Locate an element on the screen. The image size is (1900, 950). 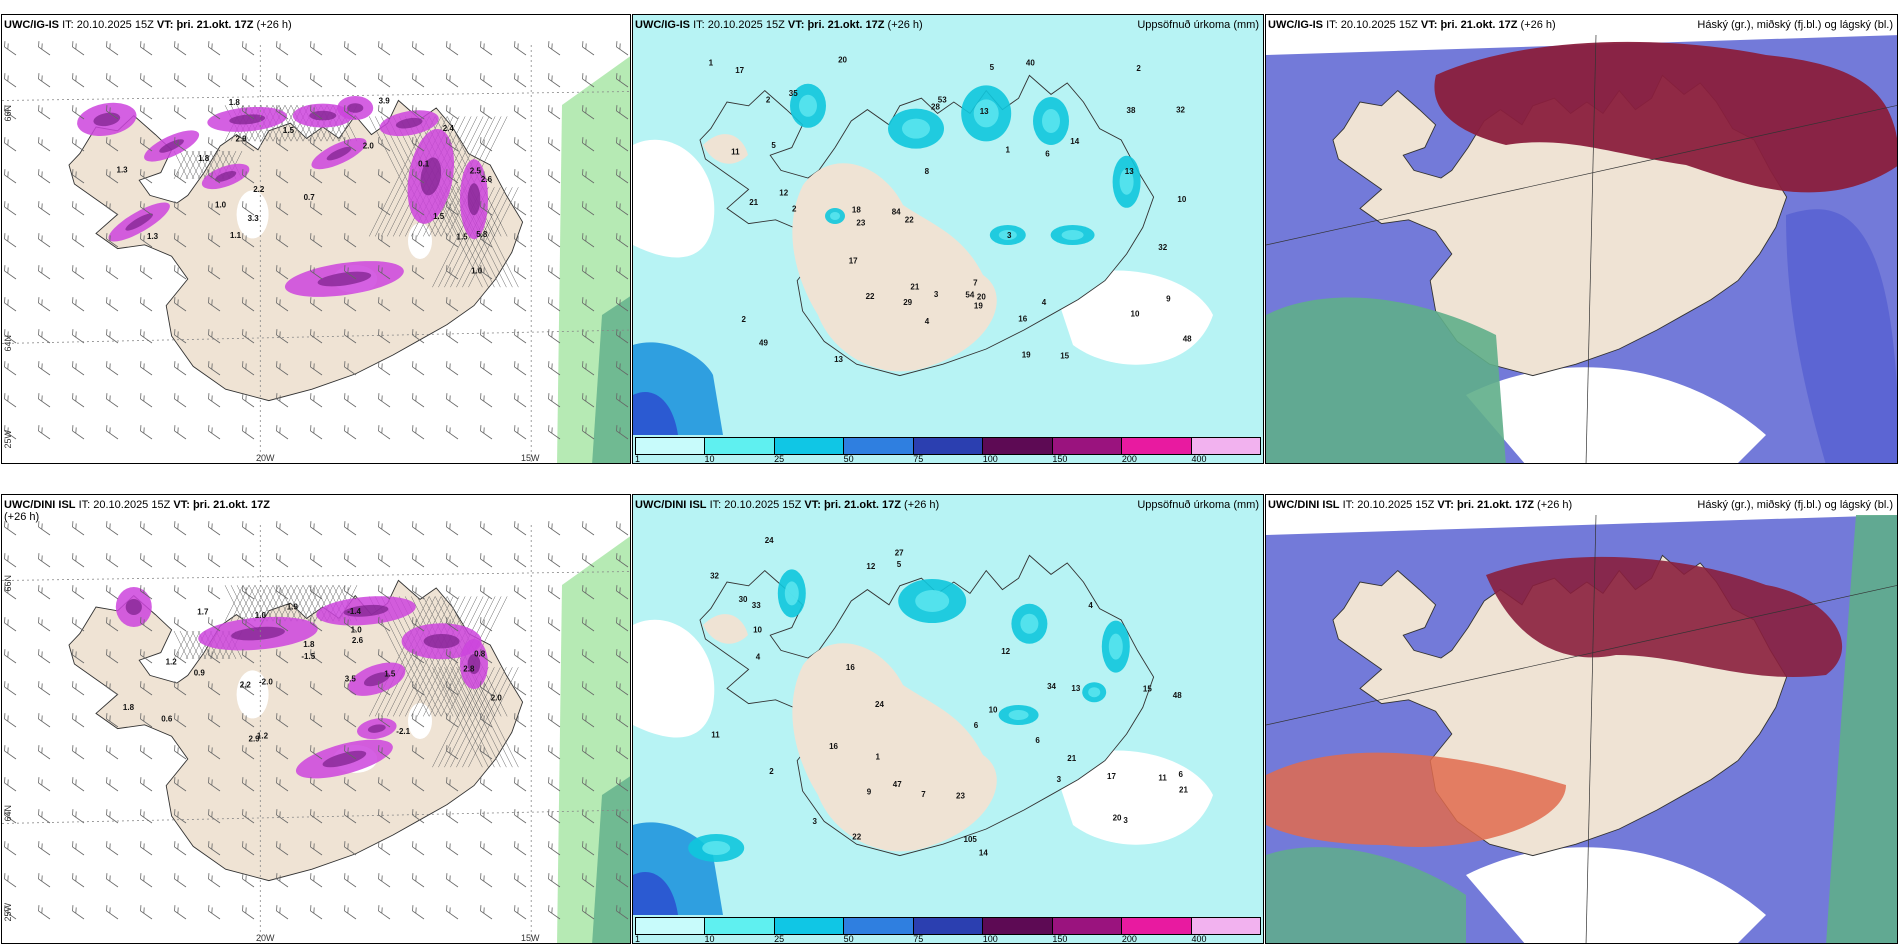
value-label: 1.0 is located at coordinates (357, 630).